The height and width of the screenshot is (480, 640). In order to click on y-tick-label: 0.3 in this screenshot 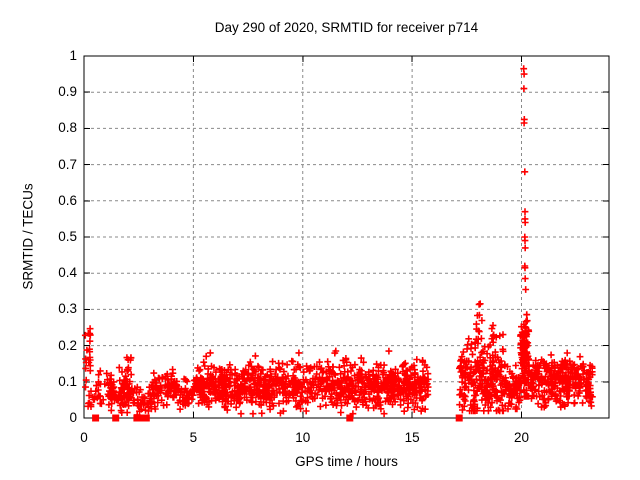, I will do `click(67, 309)`.